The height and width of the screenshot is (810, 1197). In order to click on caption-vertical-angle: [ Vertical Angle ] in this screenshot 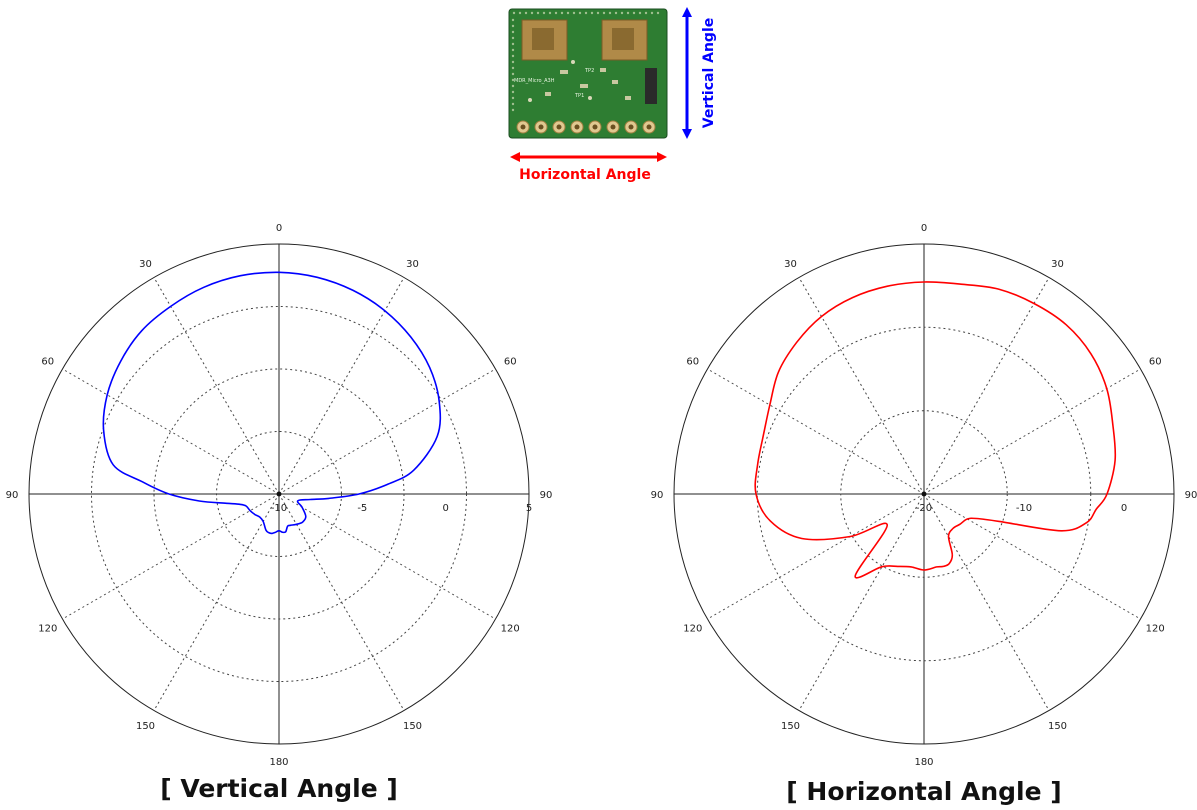, I will do `click(279, 788)`.